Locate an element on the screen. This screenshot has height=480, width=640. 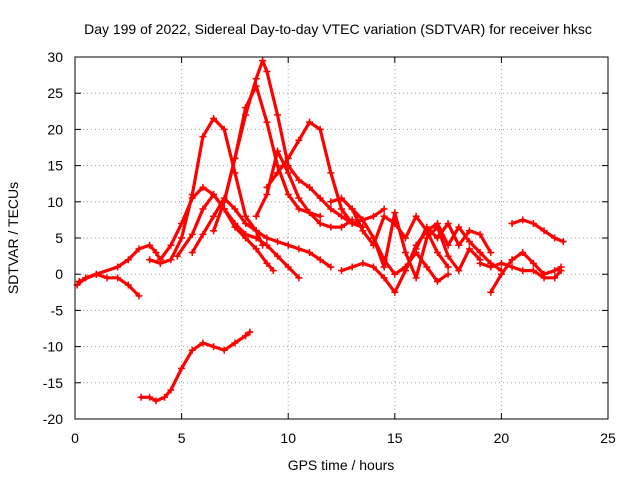
y-tick-label: -5 is located at coordinates (57, 310).